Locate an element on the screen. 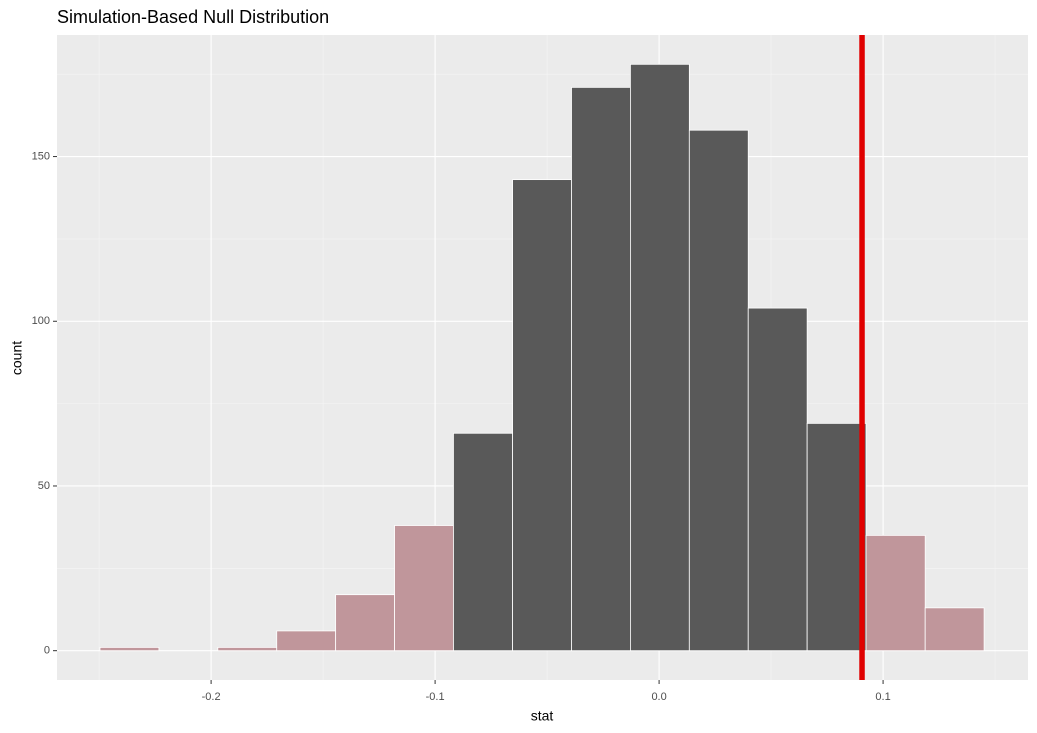  y-tick-label: 50 is located at coordinates (44, 486).